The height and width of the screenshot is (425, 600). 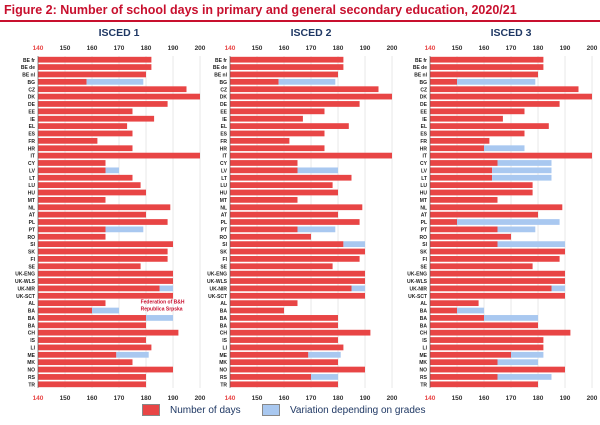 I want to click on category-label: UK-SCT, so click(x=25, y=297).